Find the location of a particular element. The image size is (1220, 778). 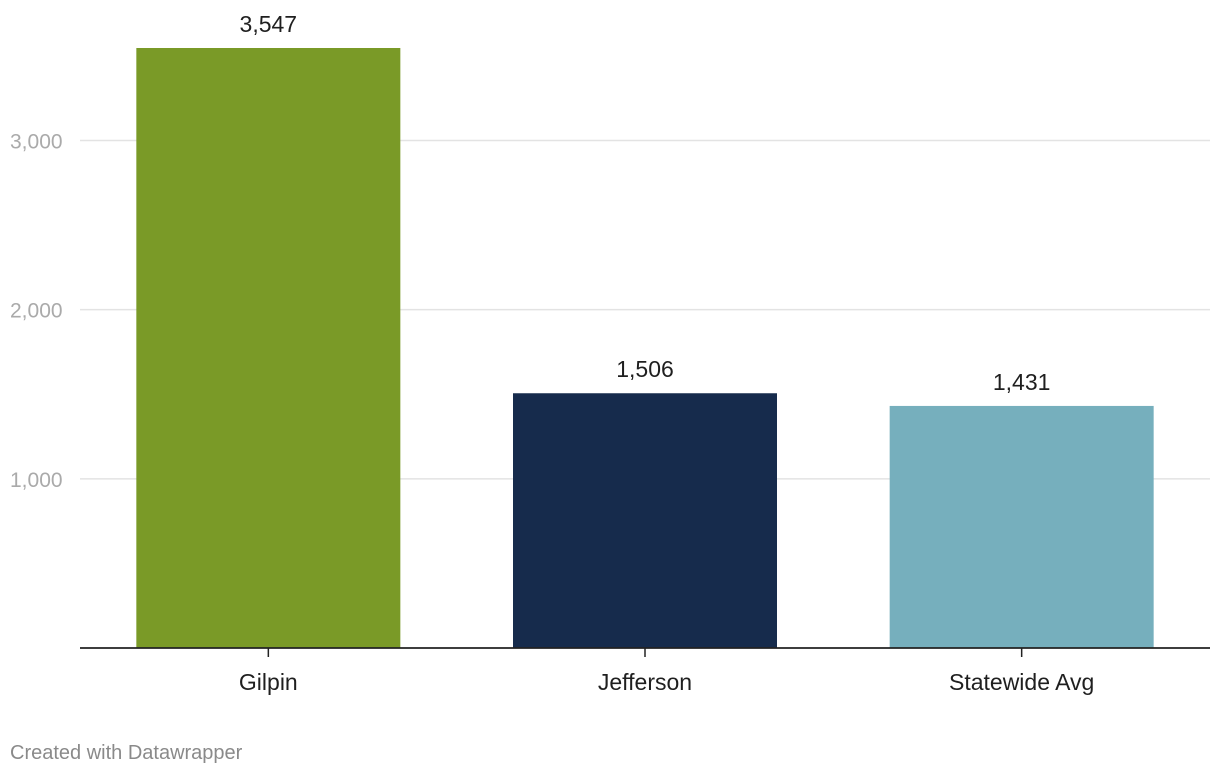

category-label: Statewide Avg is located at coordinates (1021, 682).